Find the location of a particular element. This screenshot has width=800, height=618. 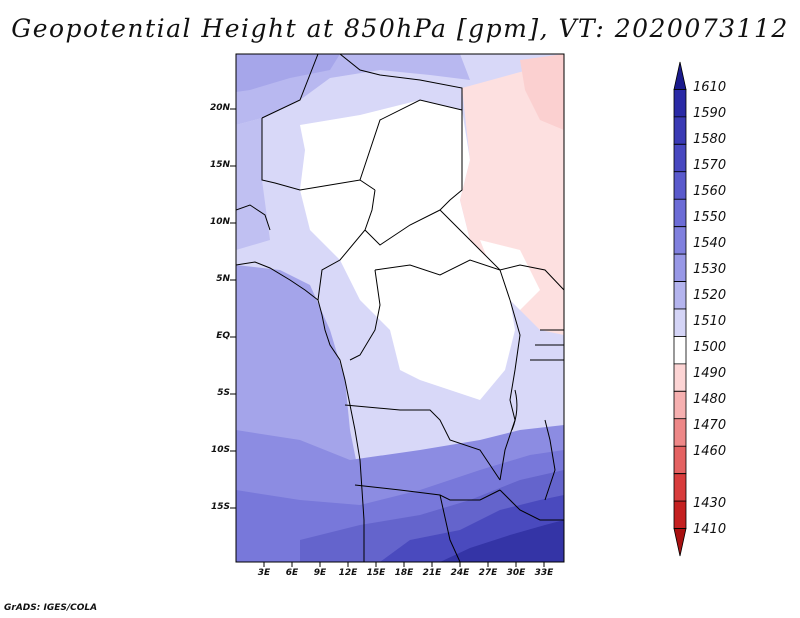

border-cameroon-congo is located at coordinates (365, 315).